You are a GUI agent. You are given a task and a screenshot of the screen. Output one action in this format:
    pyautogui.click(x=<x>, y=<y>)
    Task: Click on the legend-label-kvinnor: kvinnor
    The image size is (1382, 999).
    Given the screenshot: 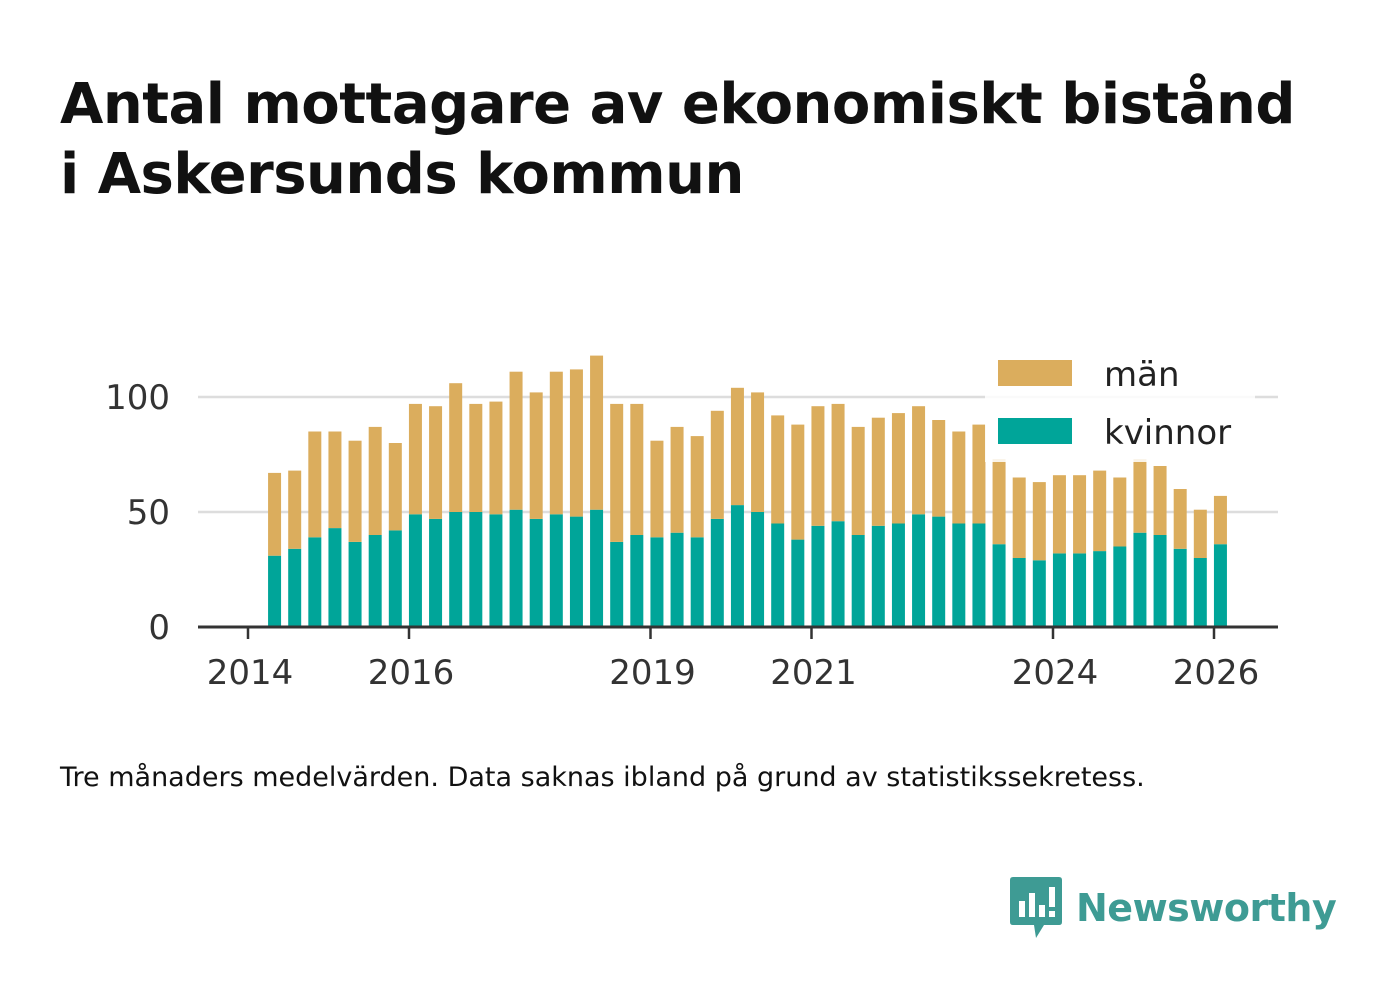 What is the action you would take?
    pyautogui.click(x=1167, y=433)
    